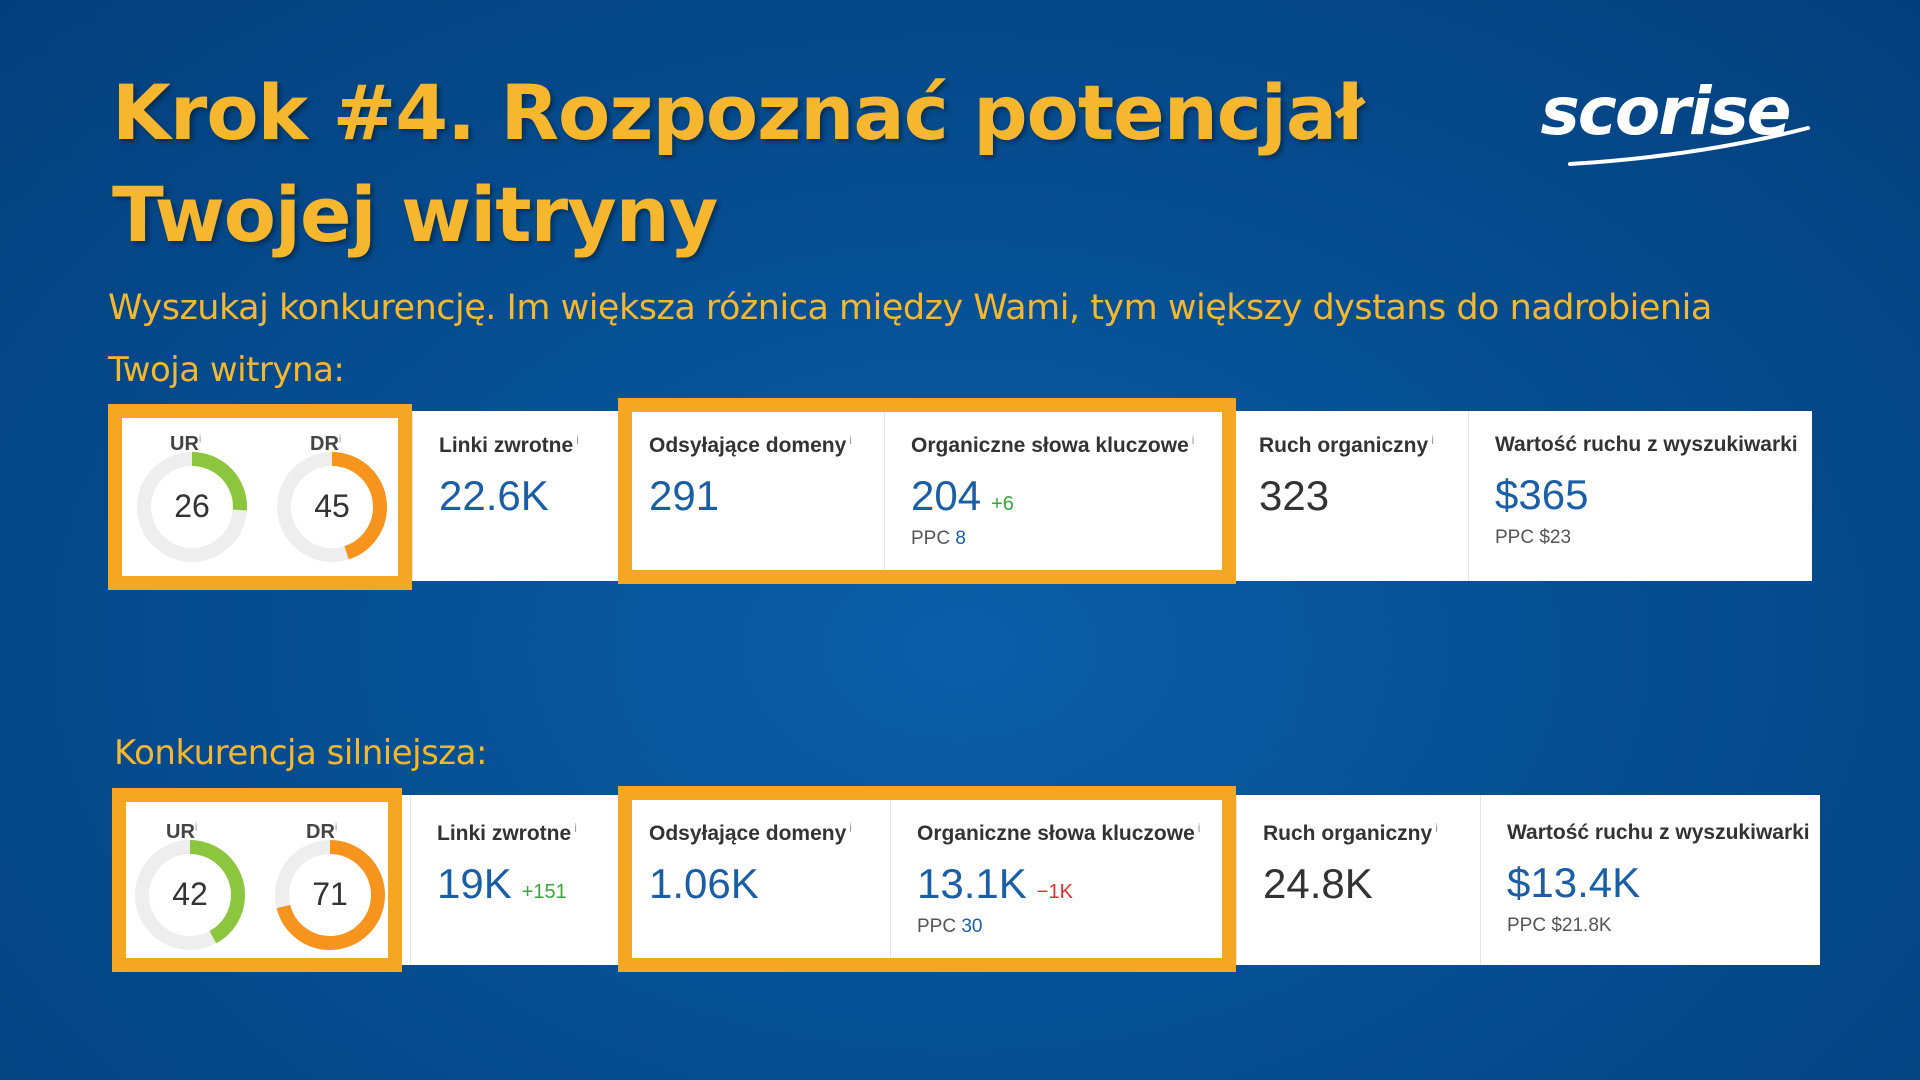 The width and height of the screenshot is (1920, 1080). Describe the element at coordinates (494, 495) in the screenshot. I see `backlinks-value: 22.6K` at that location.